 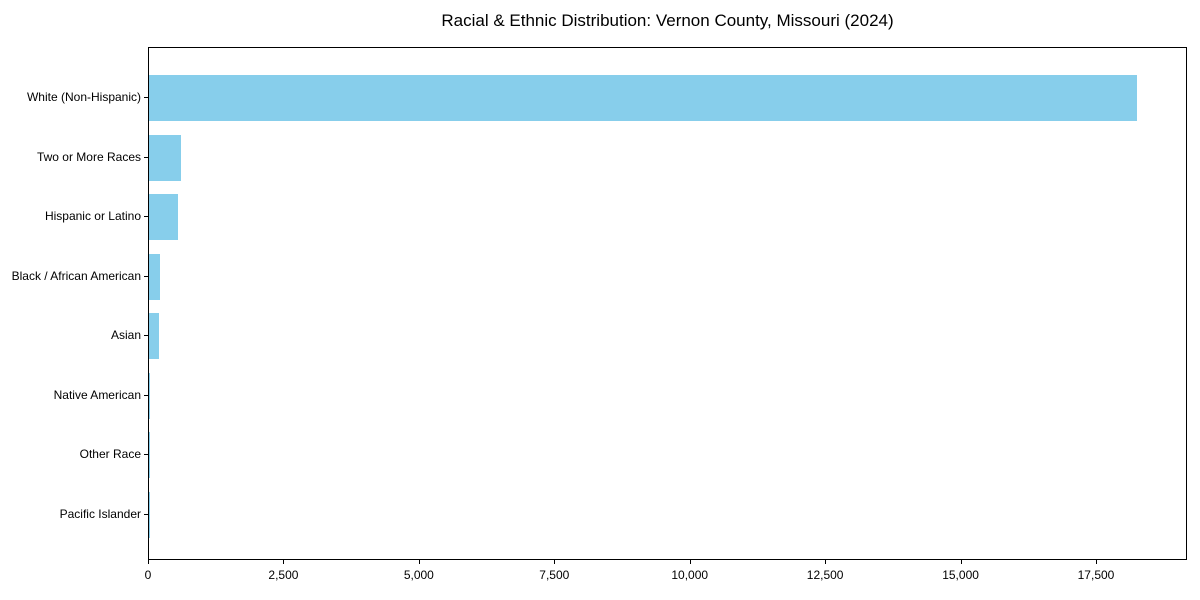 What do you see at coordinates (97, 394) in the screenshot?
I see `y-axis-label-native-american: Native American` at bounding box center [97, 394].